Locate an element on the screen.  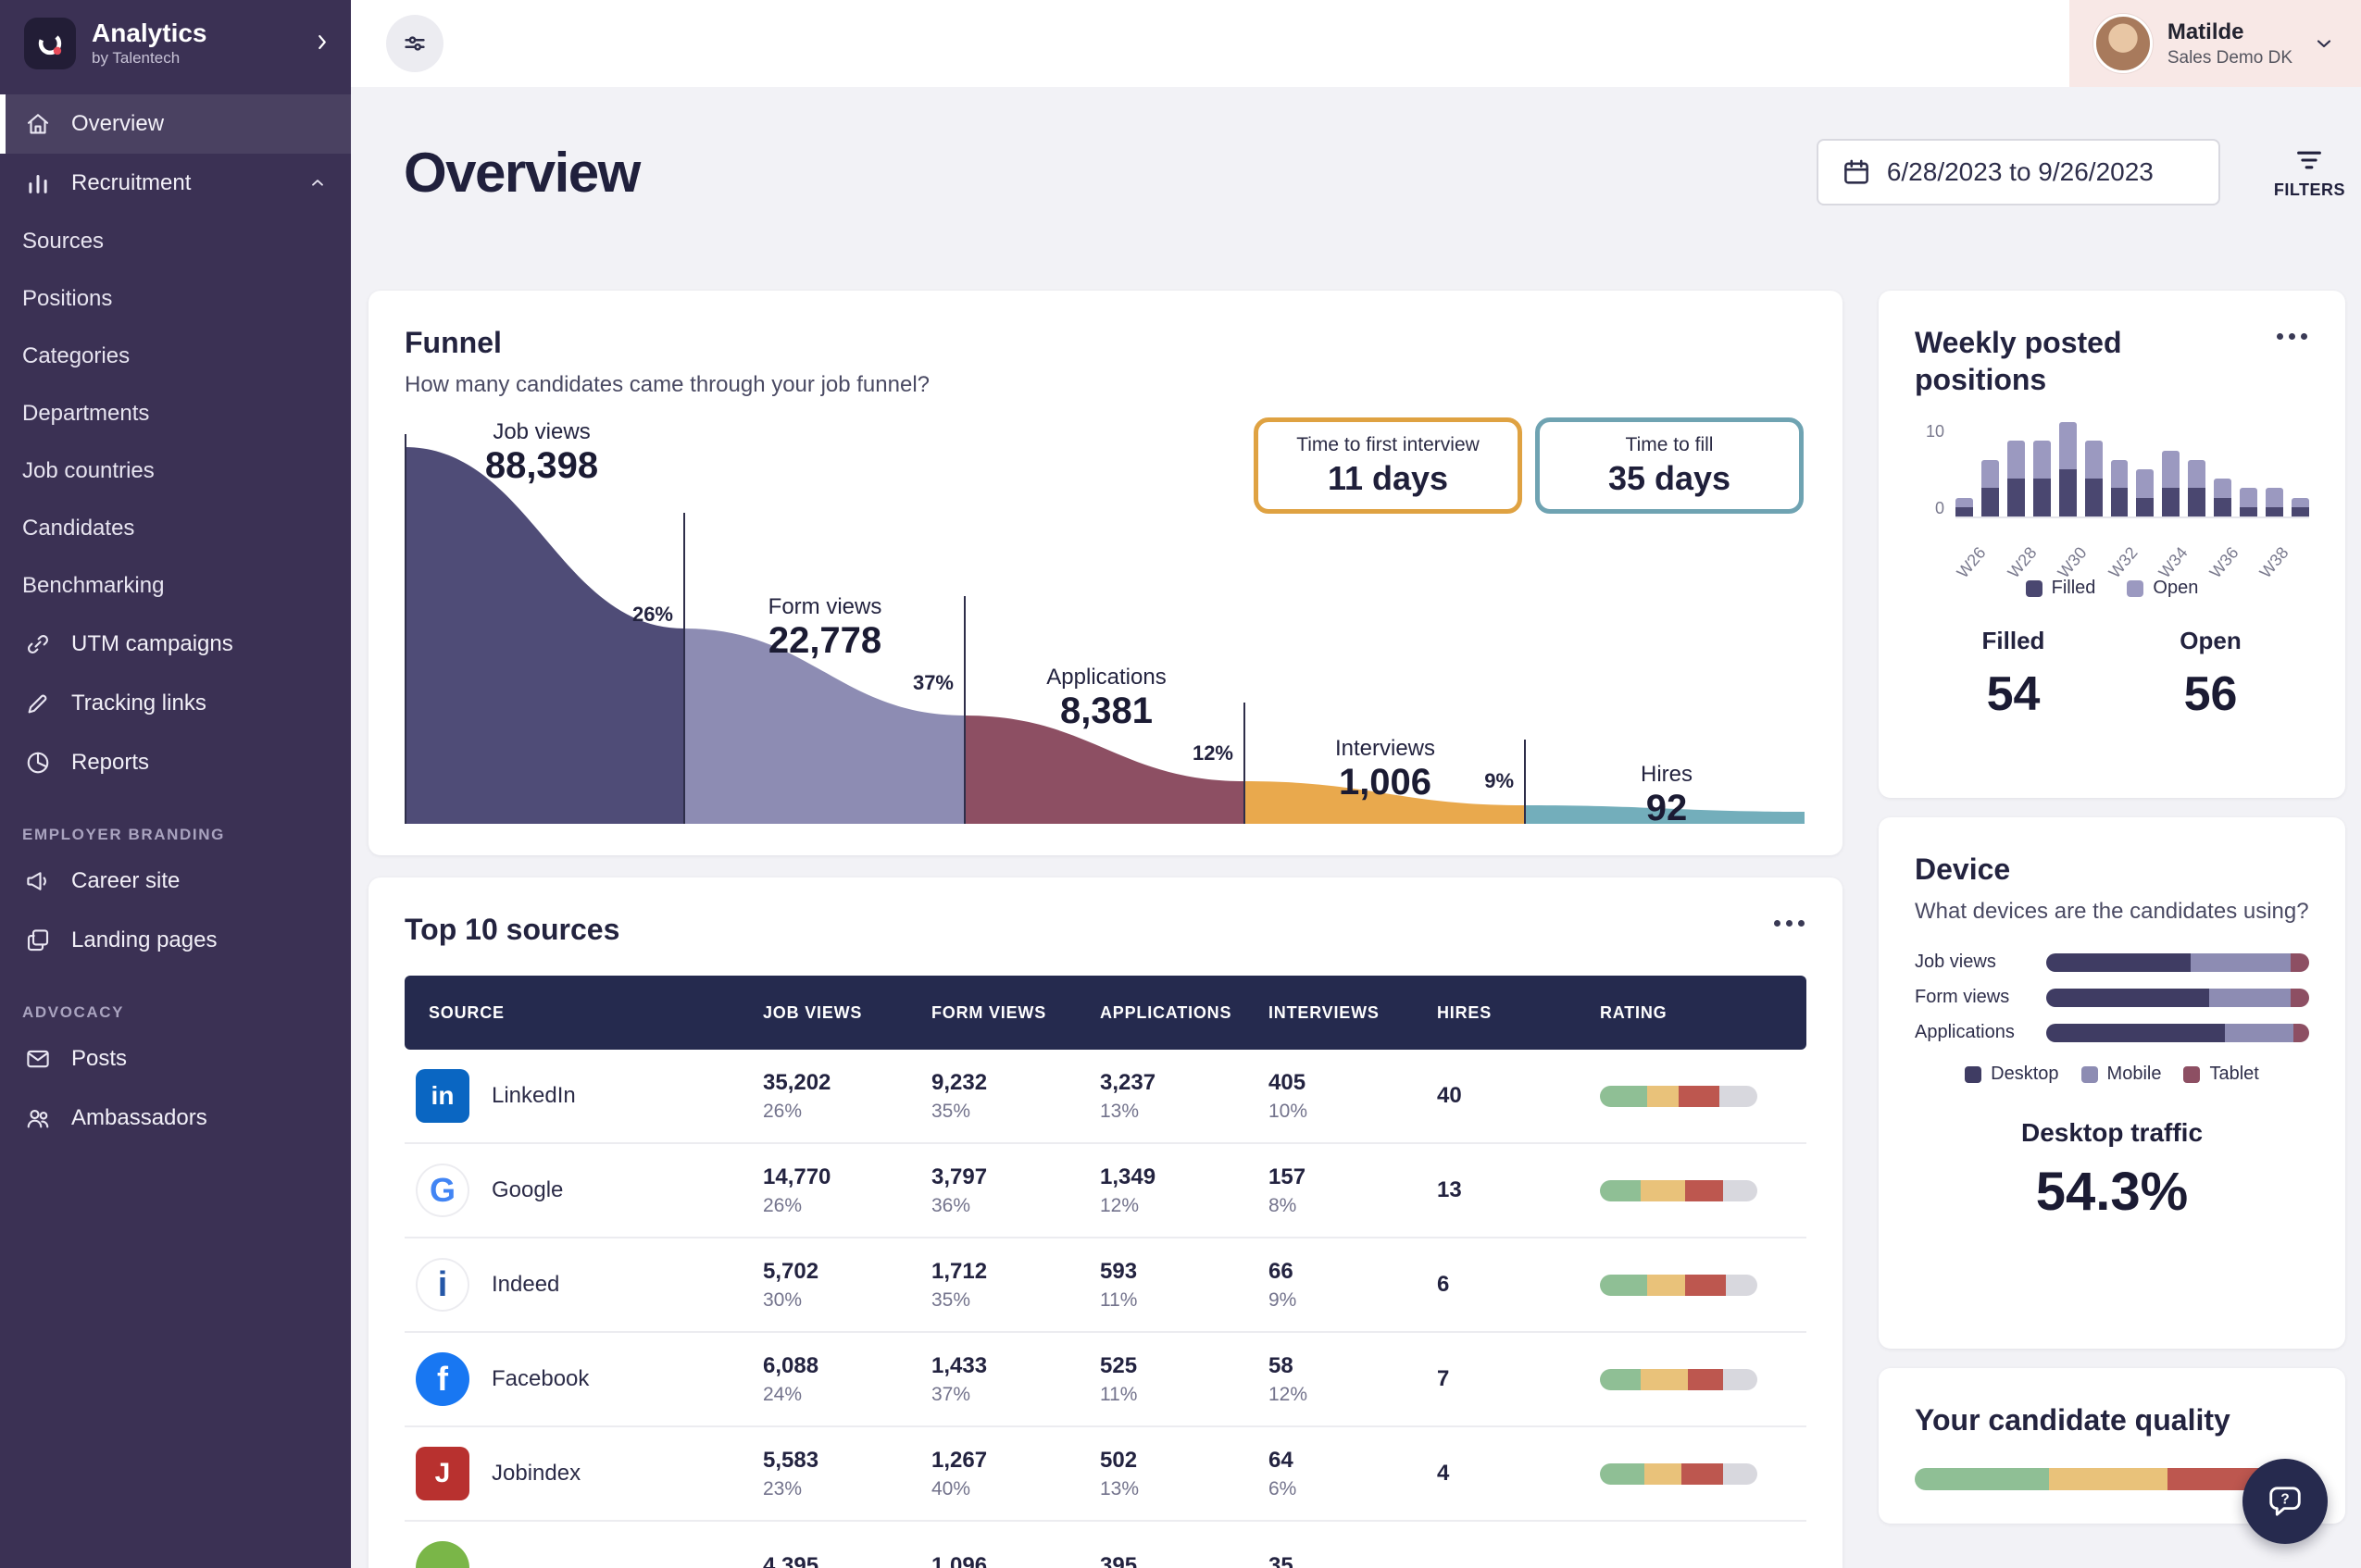
form-views-pct: 40% is located at coordinates (951, 1488).